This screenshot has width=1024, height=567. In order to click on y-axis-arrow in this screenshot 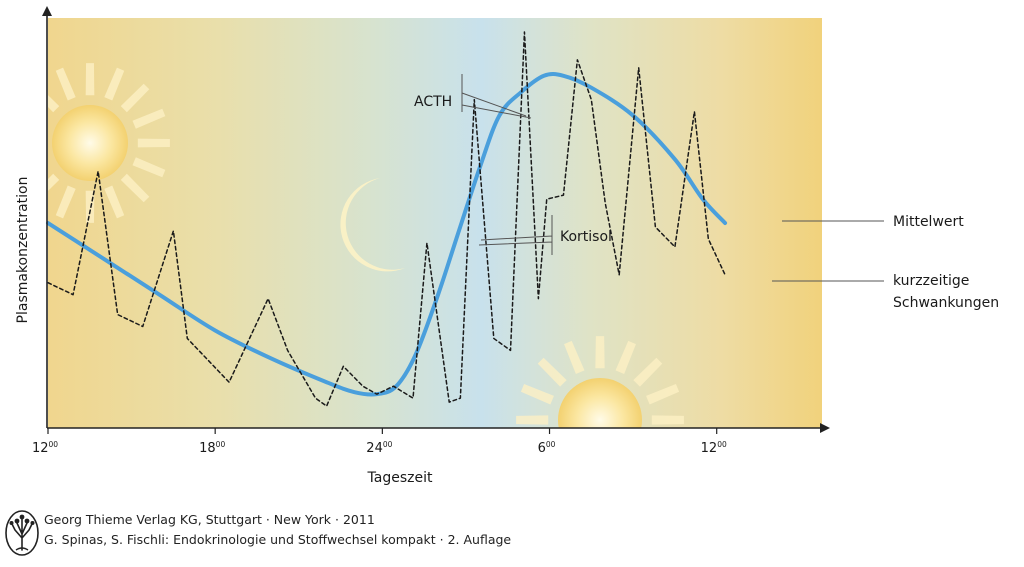, I will do `click(47, 11)`.